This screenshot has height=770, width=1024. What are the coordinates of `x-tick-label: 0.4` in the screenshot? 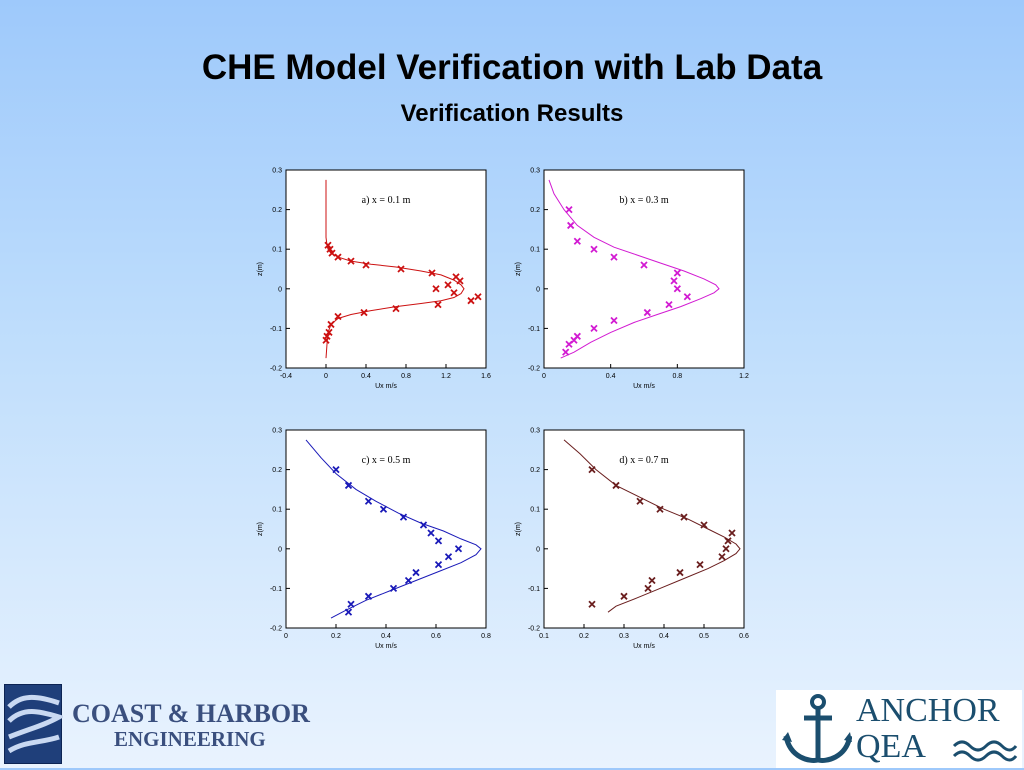 It's located at (611, 376).